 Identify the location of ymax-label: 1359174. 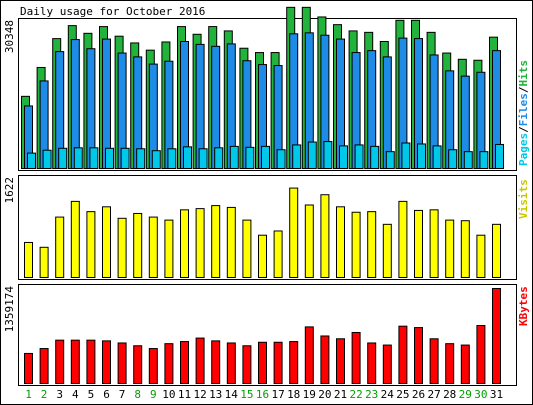
(9, 309).